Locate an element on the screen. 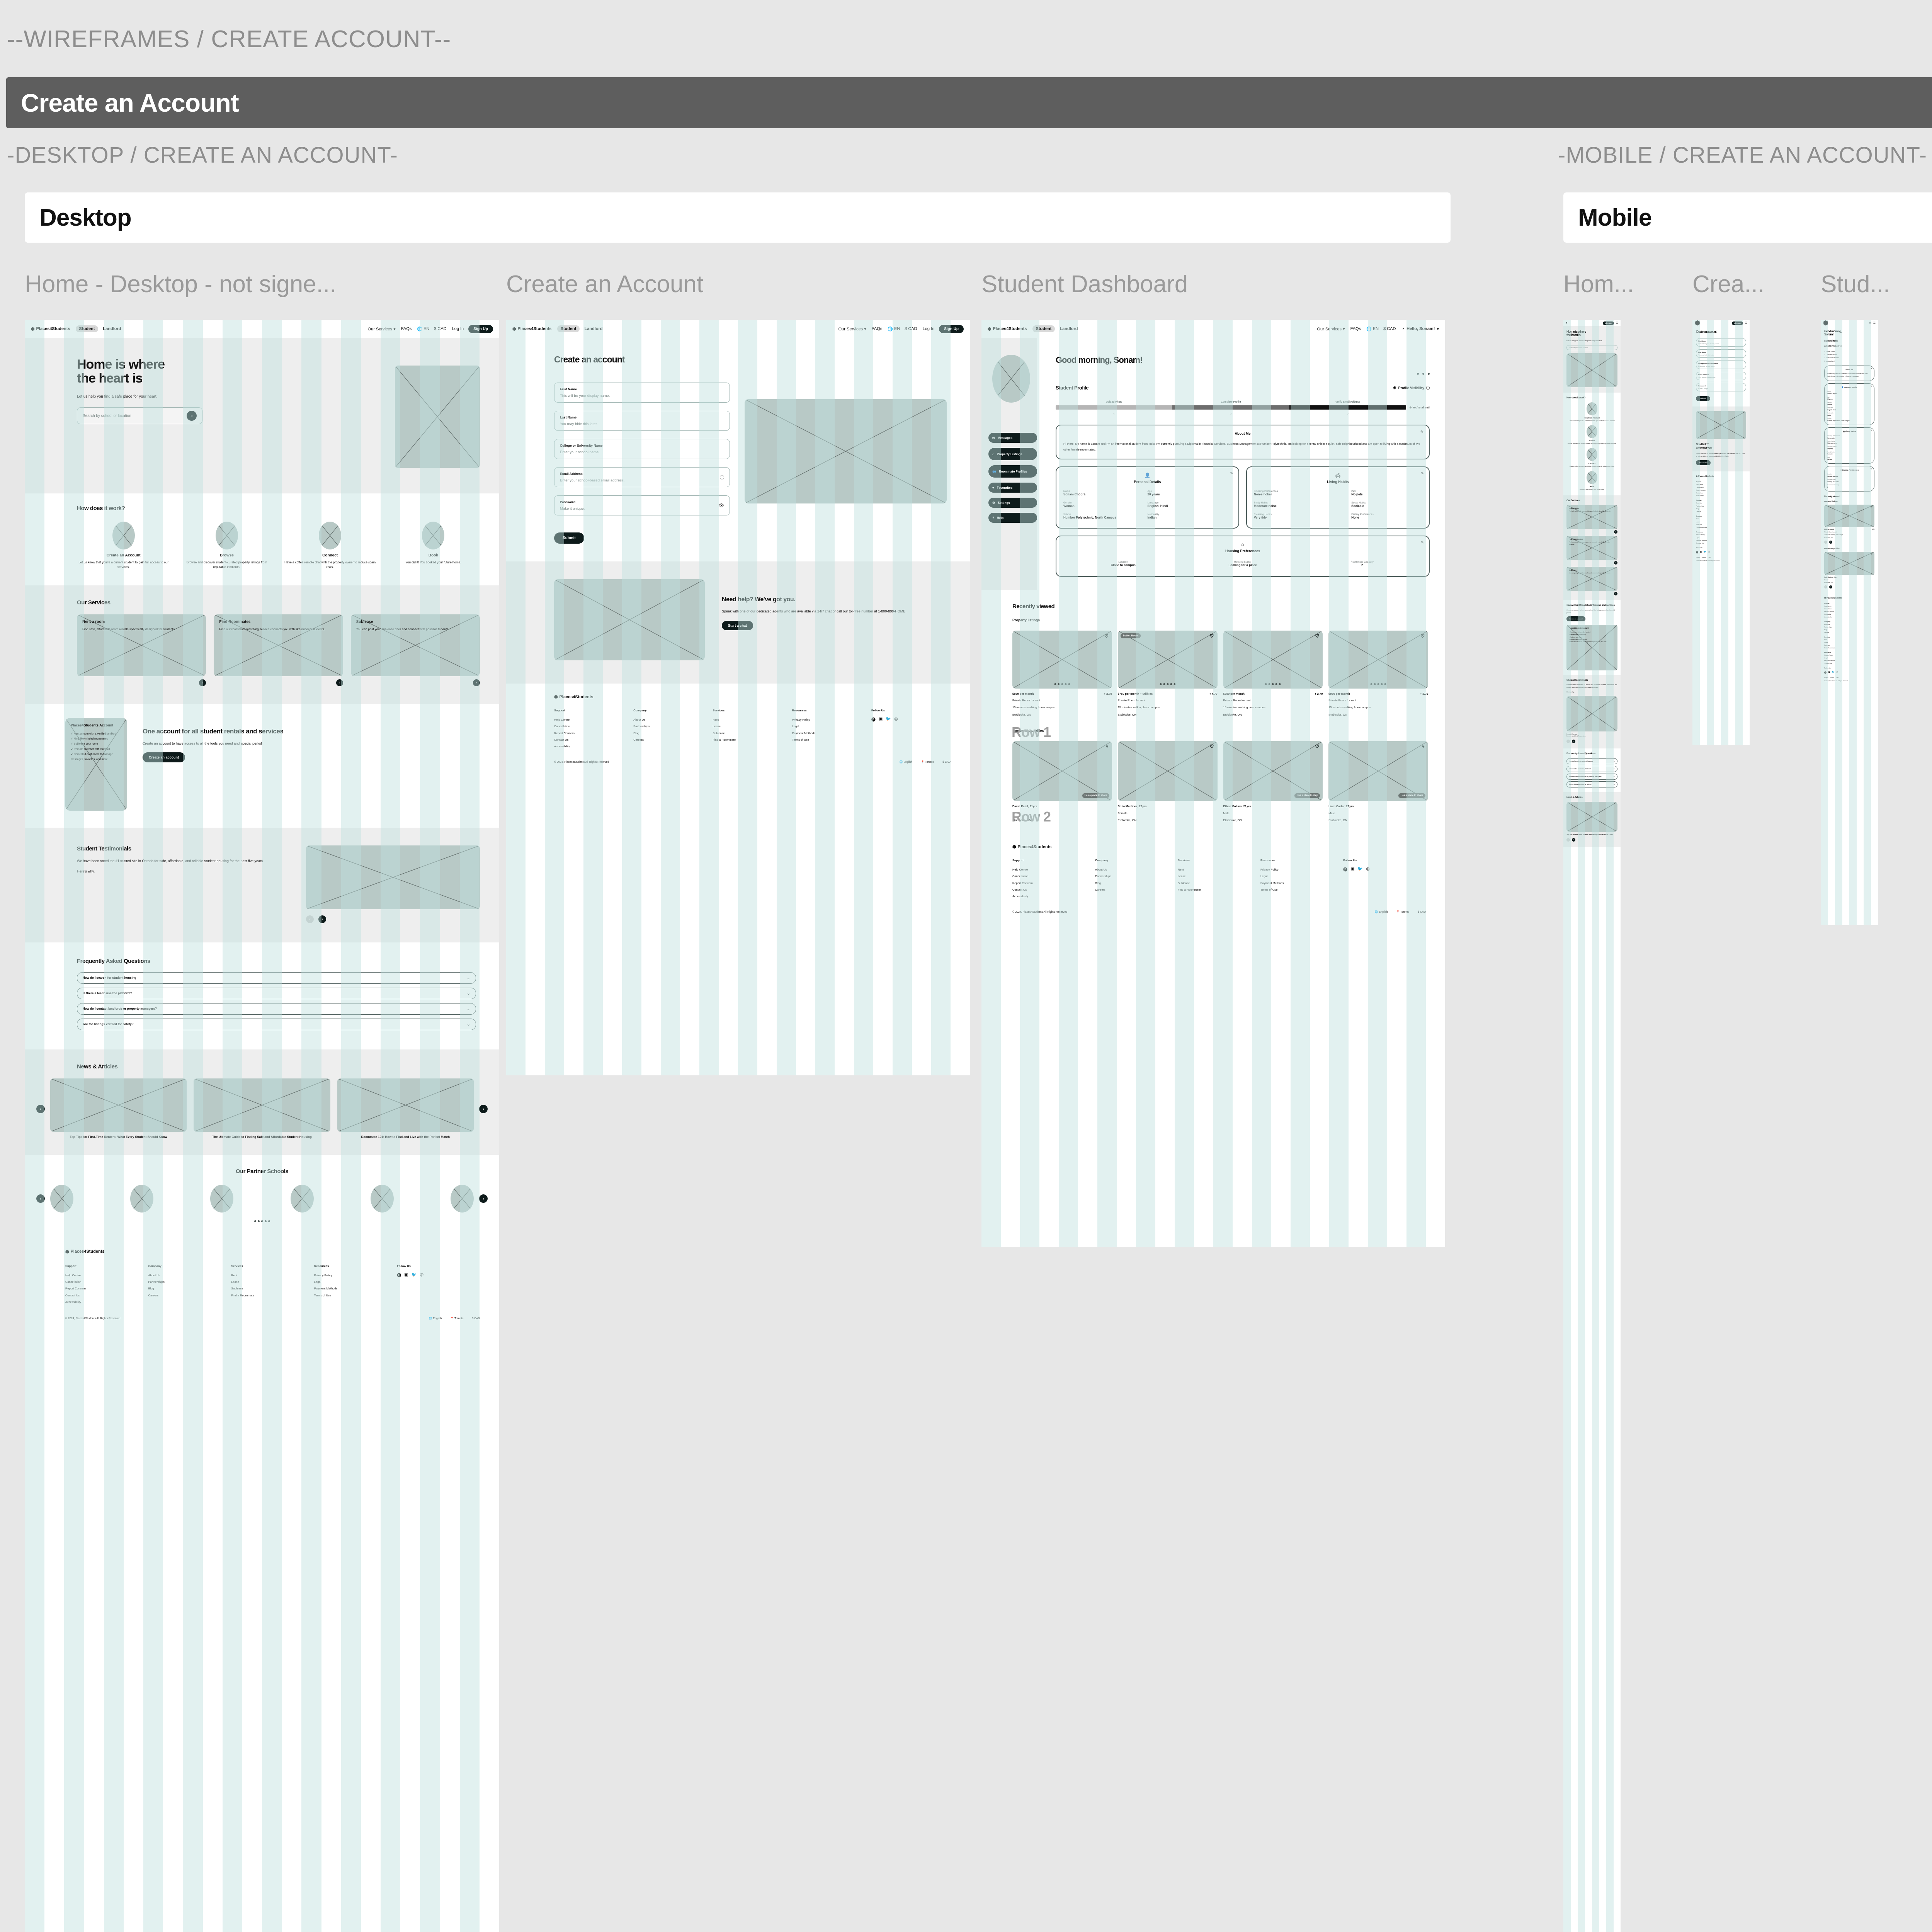  sidebar-item-messages: ✉ Messages is located at coordinates (1013, 438).